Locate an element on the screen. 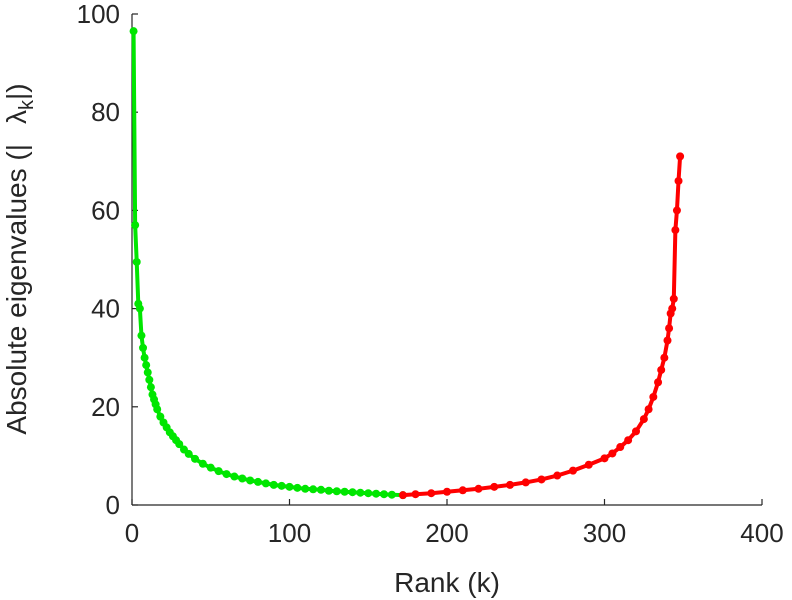  y-tick-label: 20 is located at coordinates (105, 407).